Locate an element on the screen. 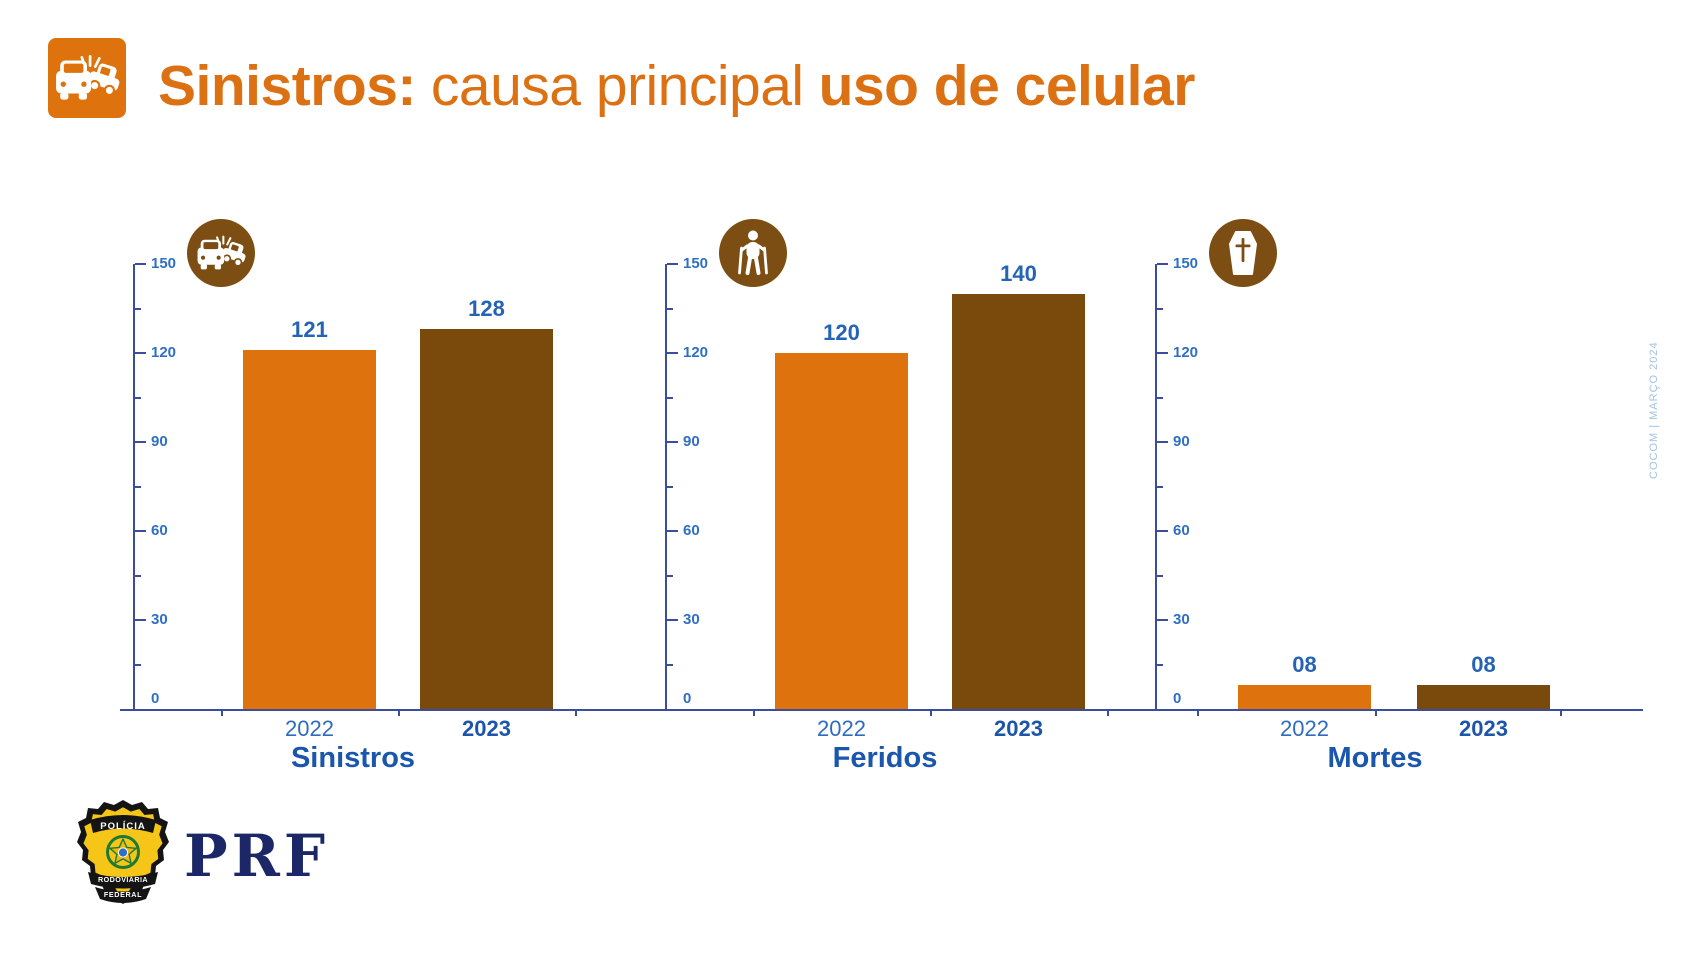  title-regular: causa principal is located at coordinates (617, 86).